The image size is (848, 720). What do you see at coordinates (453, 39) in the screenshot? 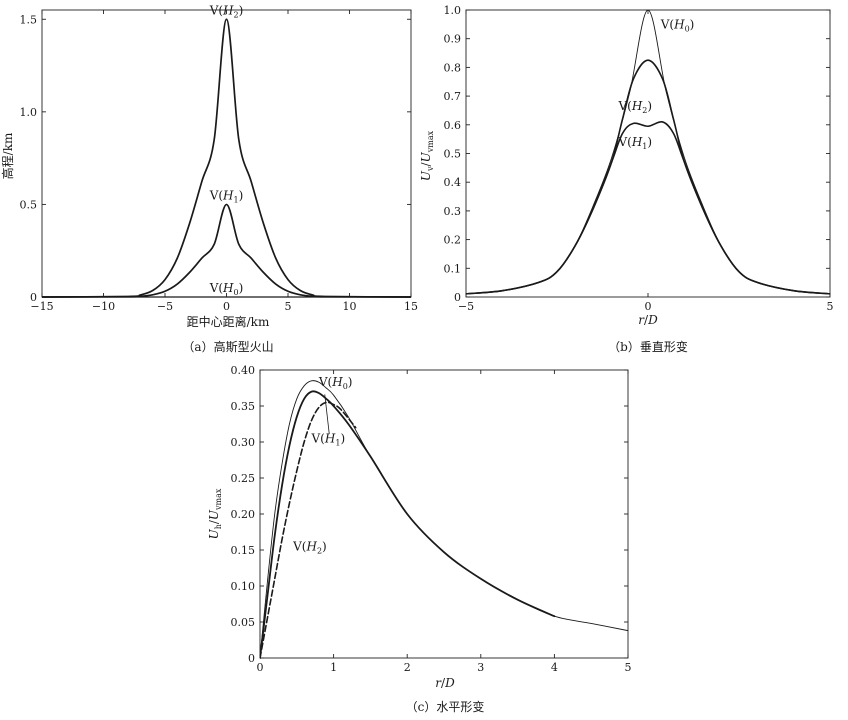
I see `y-tick-label: 0.9` at bounding box center [453, 39].